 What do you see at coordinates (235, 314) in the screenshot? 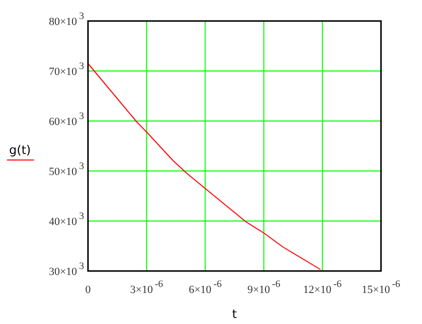
I see `x-axis-title: t` at bounding box center [235, 314].